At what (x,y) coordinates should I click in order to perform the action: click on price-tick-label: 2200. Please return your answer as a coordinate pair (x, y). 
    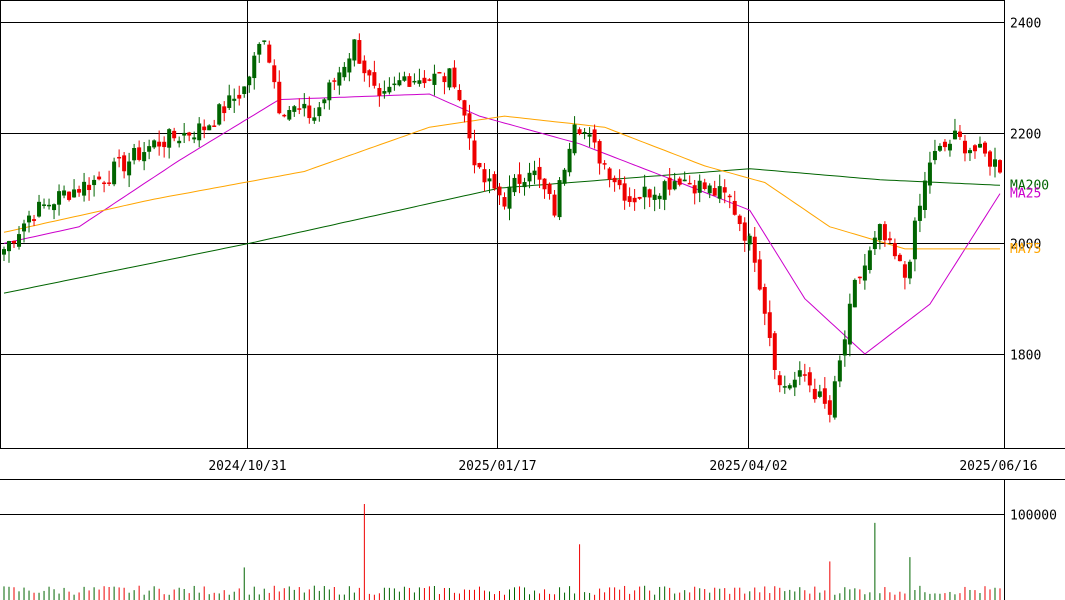
    Looking at the image, I should click on (1025, 135).